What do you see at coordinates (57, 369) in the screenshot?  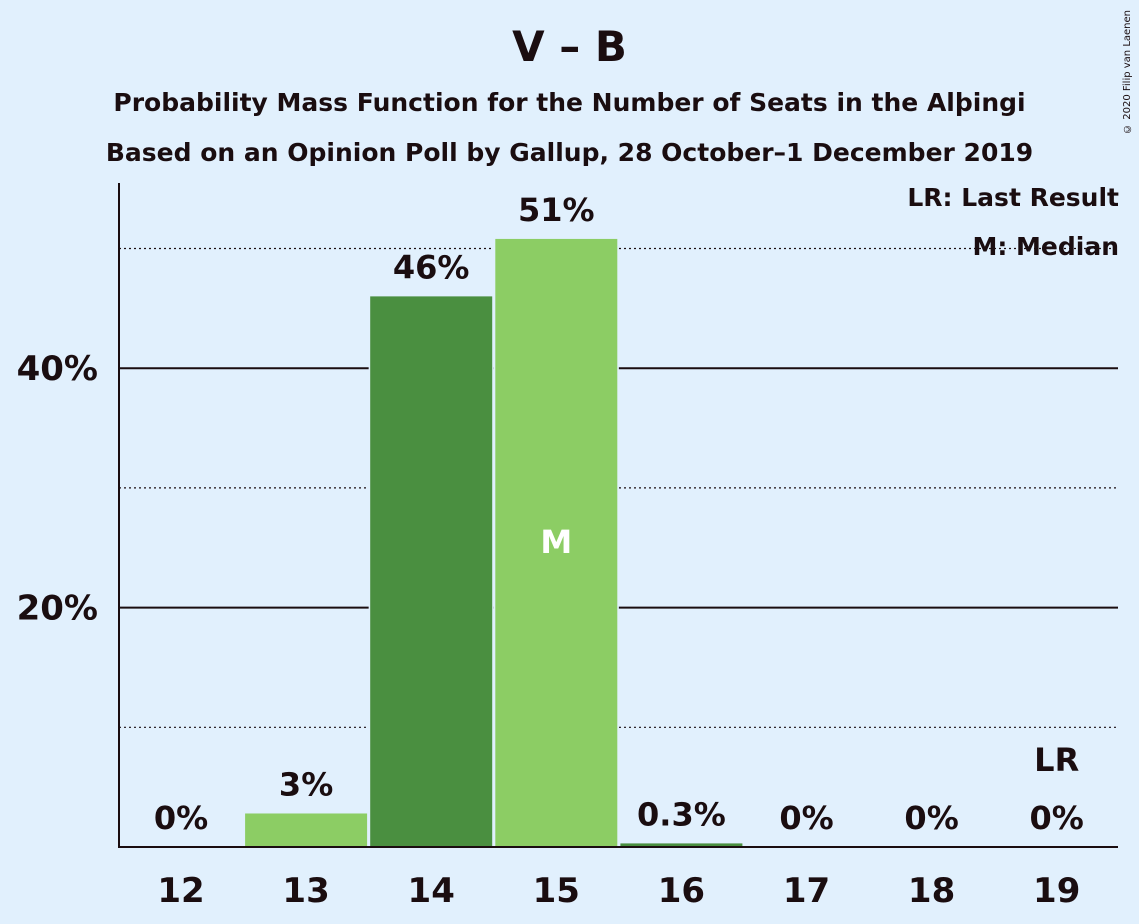 I see `y-tick-label: 40%` at bounding box center [57, 369].